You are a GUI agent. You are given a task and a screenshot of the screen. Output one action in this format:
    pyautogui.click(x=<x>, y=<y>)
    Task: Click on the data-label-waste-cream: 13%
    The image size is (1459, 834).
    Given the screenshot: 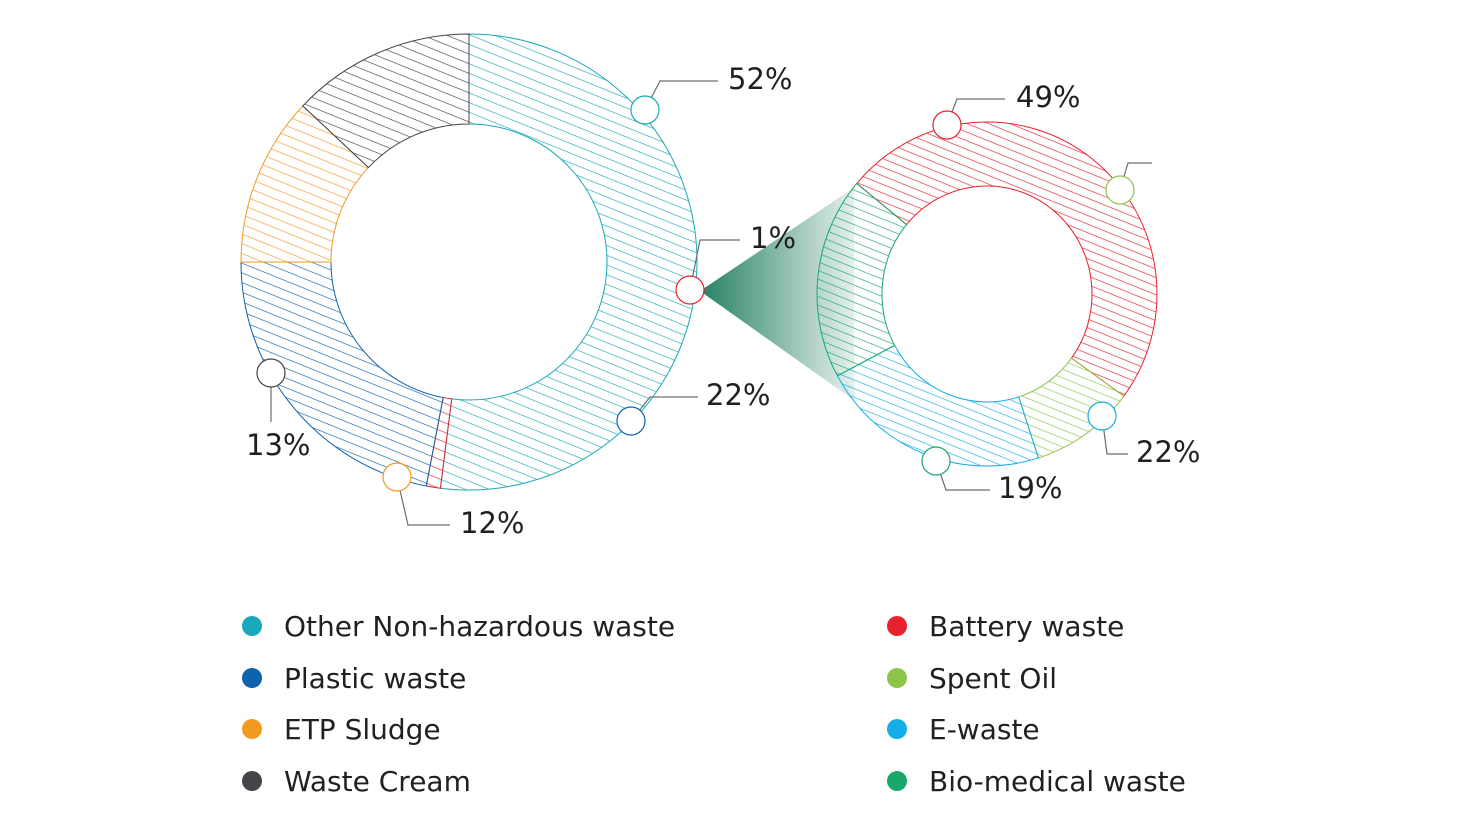 What is the action you would take?
    pyautogui.click(x=278, y=445)
    